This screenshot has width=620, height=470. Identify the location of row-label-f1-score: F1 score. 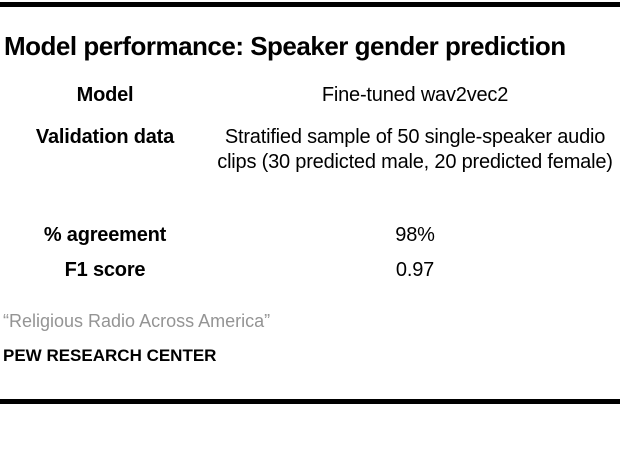
(105, 270).